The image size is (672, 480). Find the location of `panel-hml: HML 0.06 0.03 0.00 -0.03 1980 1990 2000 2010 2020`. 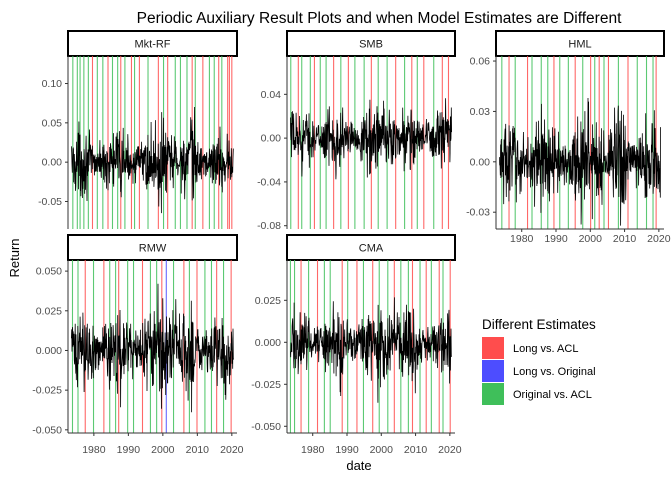

panel-hml: HML 0.06 0.03 0.00 -0.03 1980 1990 2000 2010 2020 is located at coordinates (568, 137).